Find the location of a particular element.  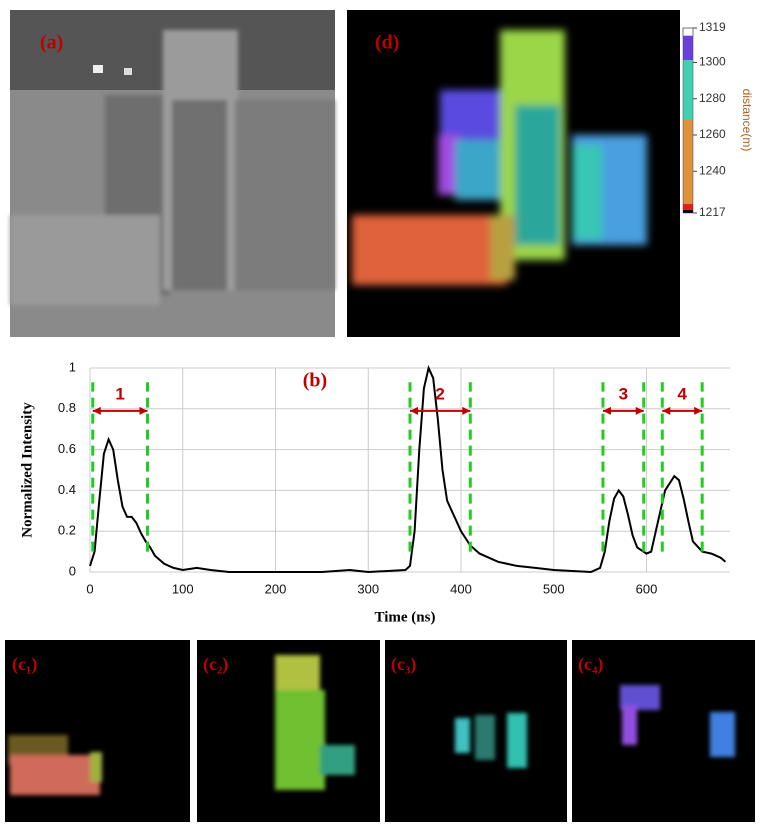

y-tick-label: 1 is located at coordinates (72, 366).